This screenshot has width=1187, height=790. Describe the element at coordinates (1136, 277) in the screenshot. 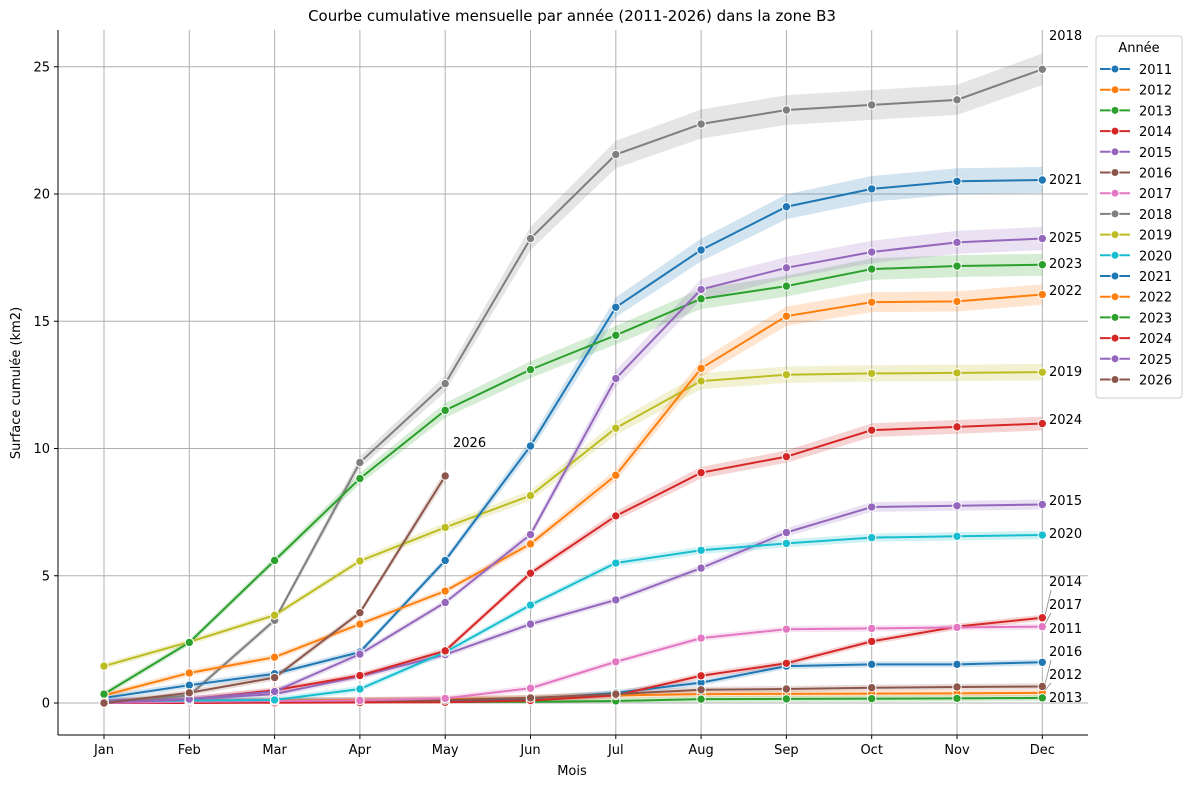

I see `legend-item-2021: 2021` at that location.